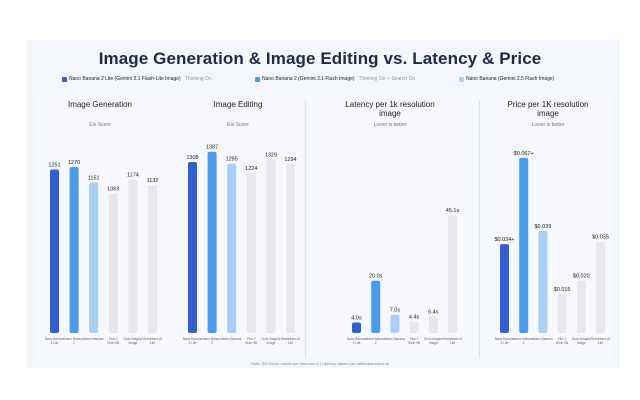  What do you see at coordinates (308, 79) in the screenshot?
I see `legend-label: Nano Banana 2 (Gemini 3.1 Flash Image)` at bounding box center [308, 79].